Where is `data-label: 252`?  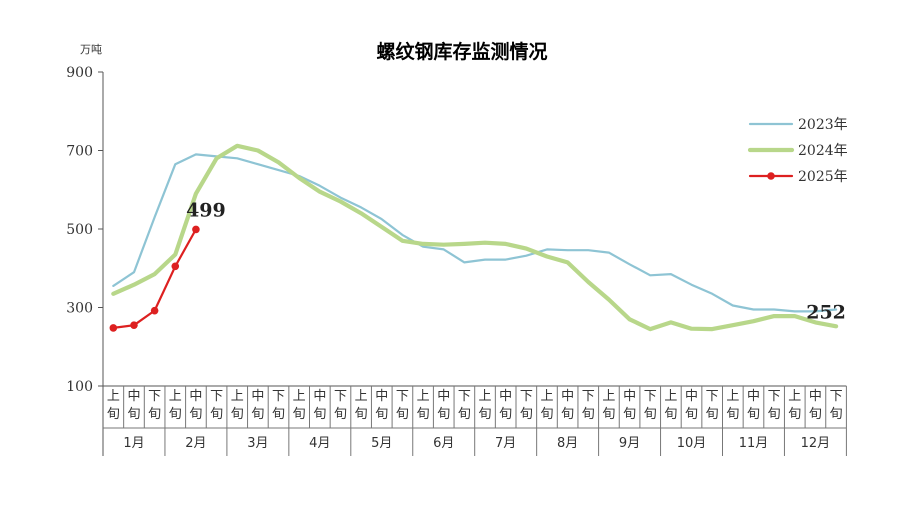
data-label: 252 is located at coordinates (826, 312).